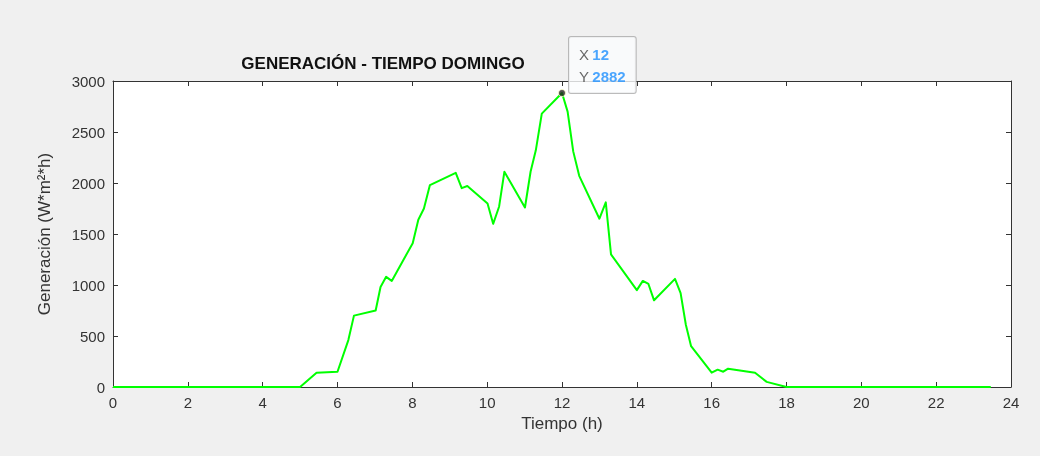 The width and height of the screenshot is (1040, 456). Describe the element at coordinates (861, 402) in the screenshot. I see `x-tick-label: 20` at that location.